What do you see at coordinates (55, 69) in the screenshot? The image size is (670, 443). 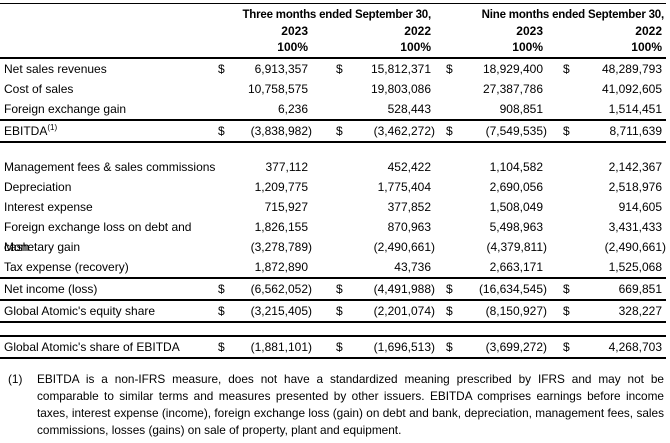 I see `row-label: Net sales revenues` at bounding box center [55, 69].